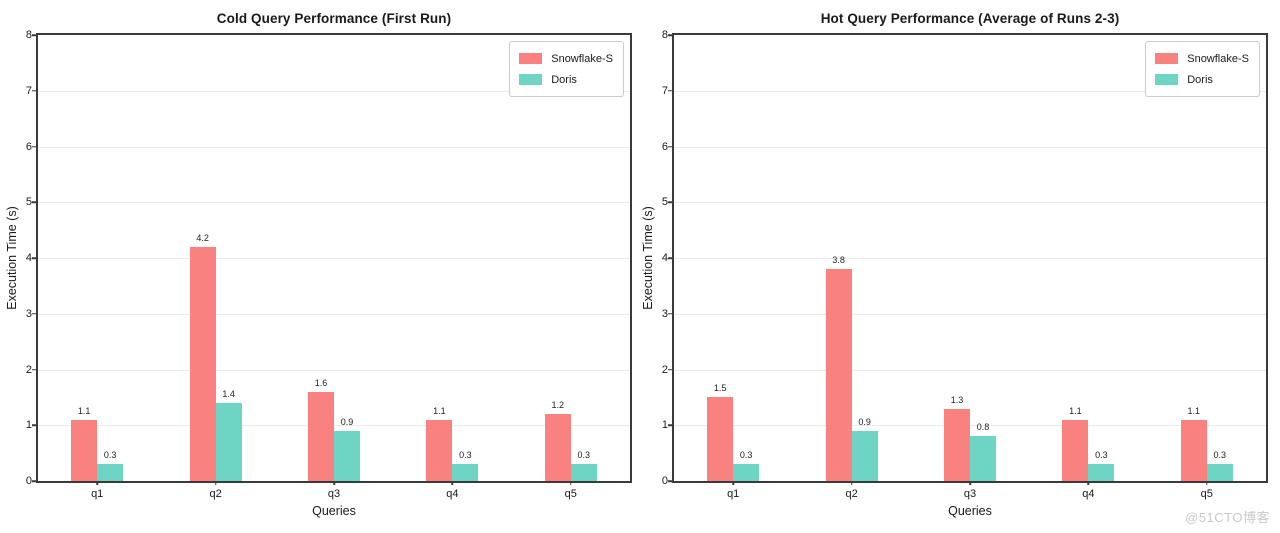 The height and width of the screenshot is (533, 1280). Describe the element at coordinates (838, 375) in the screenshot. I see `bar-snowflake-s-q2` at that location.